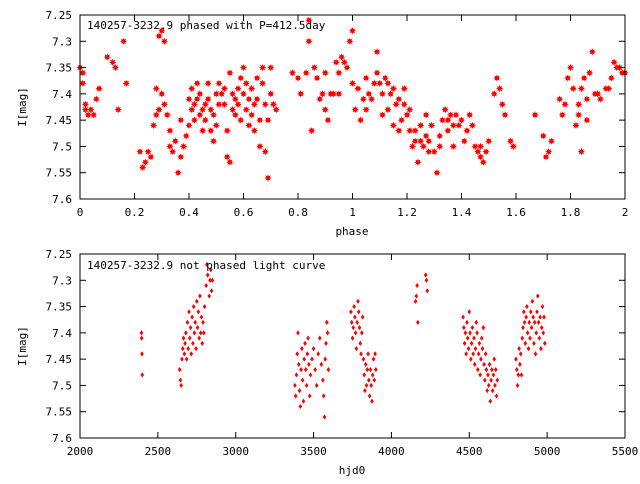 The width and height of the screenshot is (640, 484). What do you see at coordinates (59, 68) in the screenshot?
I see `phased-y-tick-label: 7.35` at bounding box center [59, 68].